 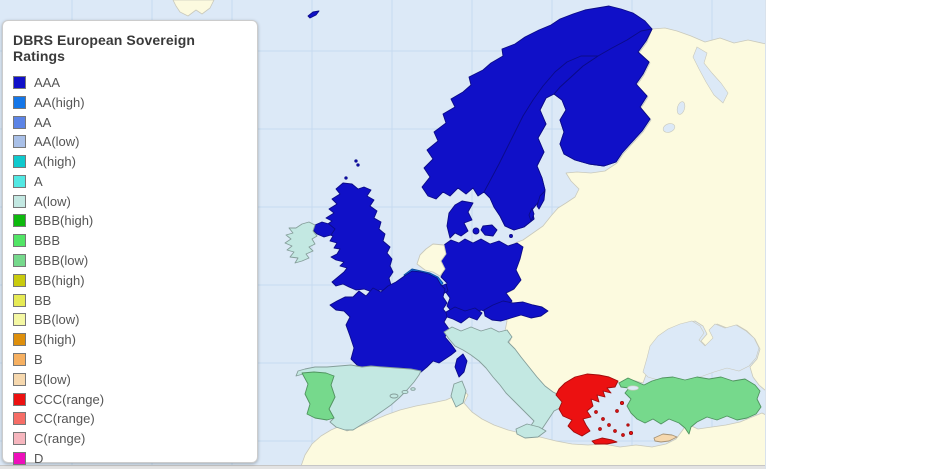 I want to click on country-switzerland, so click(x=464, y=315).